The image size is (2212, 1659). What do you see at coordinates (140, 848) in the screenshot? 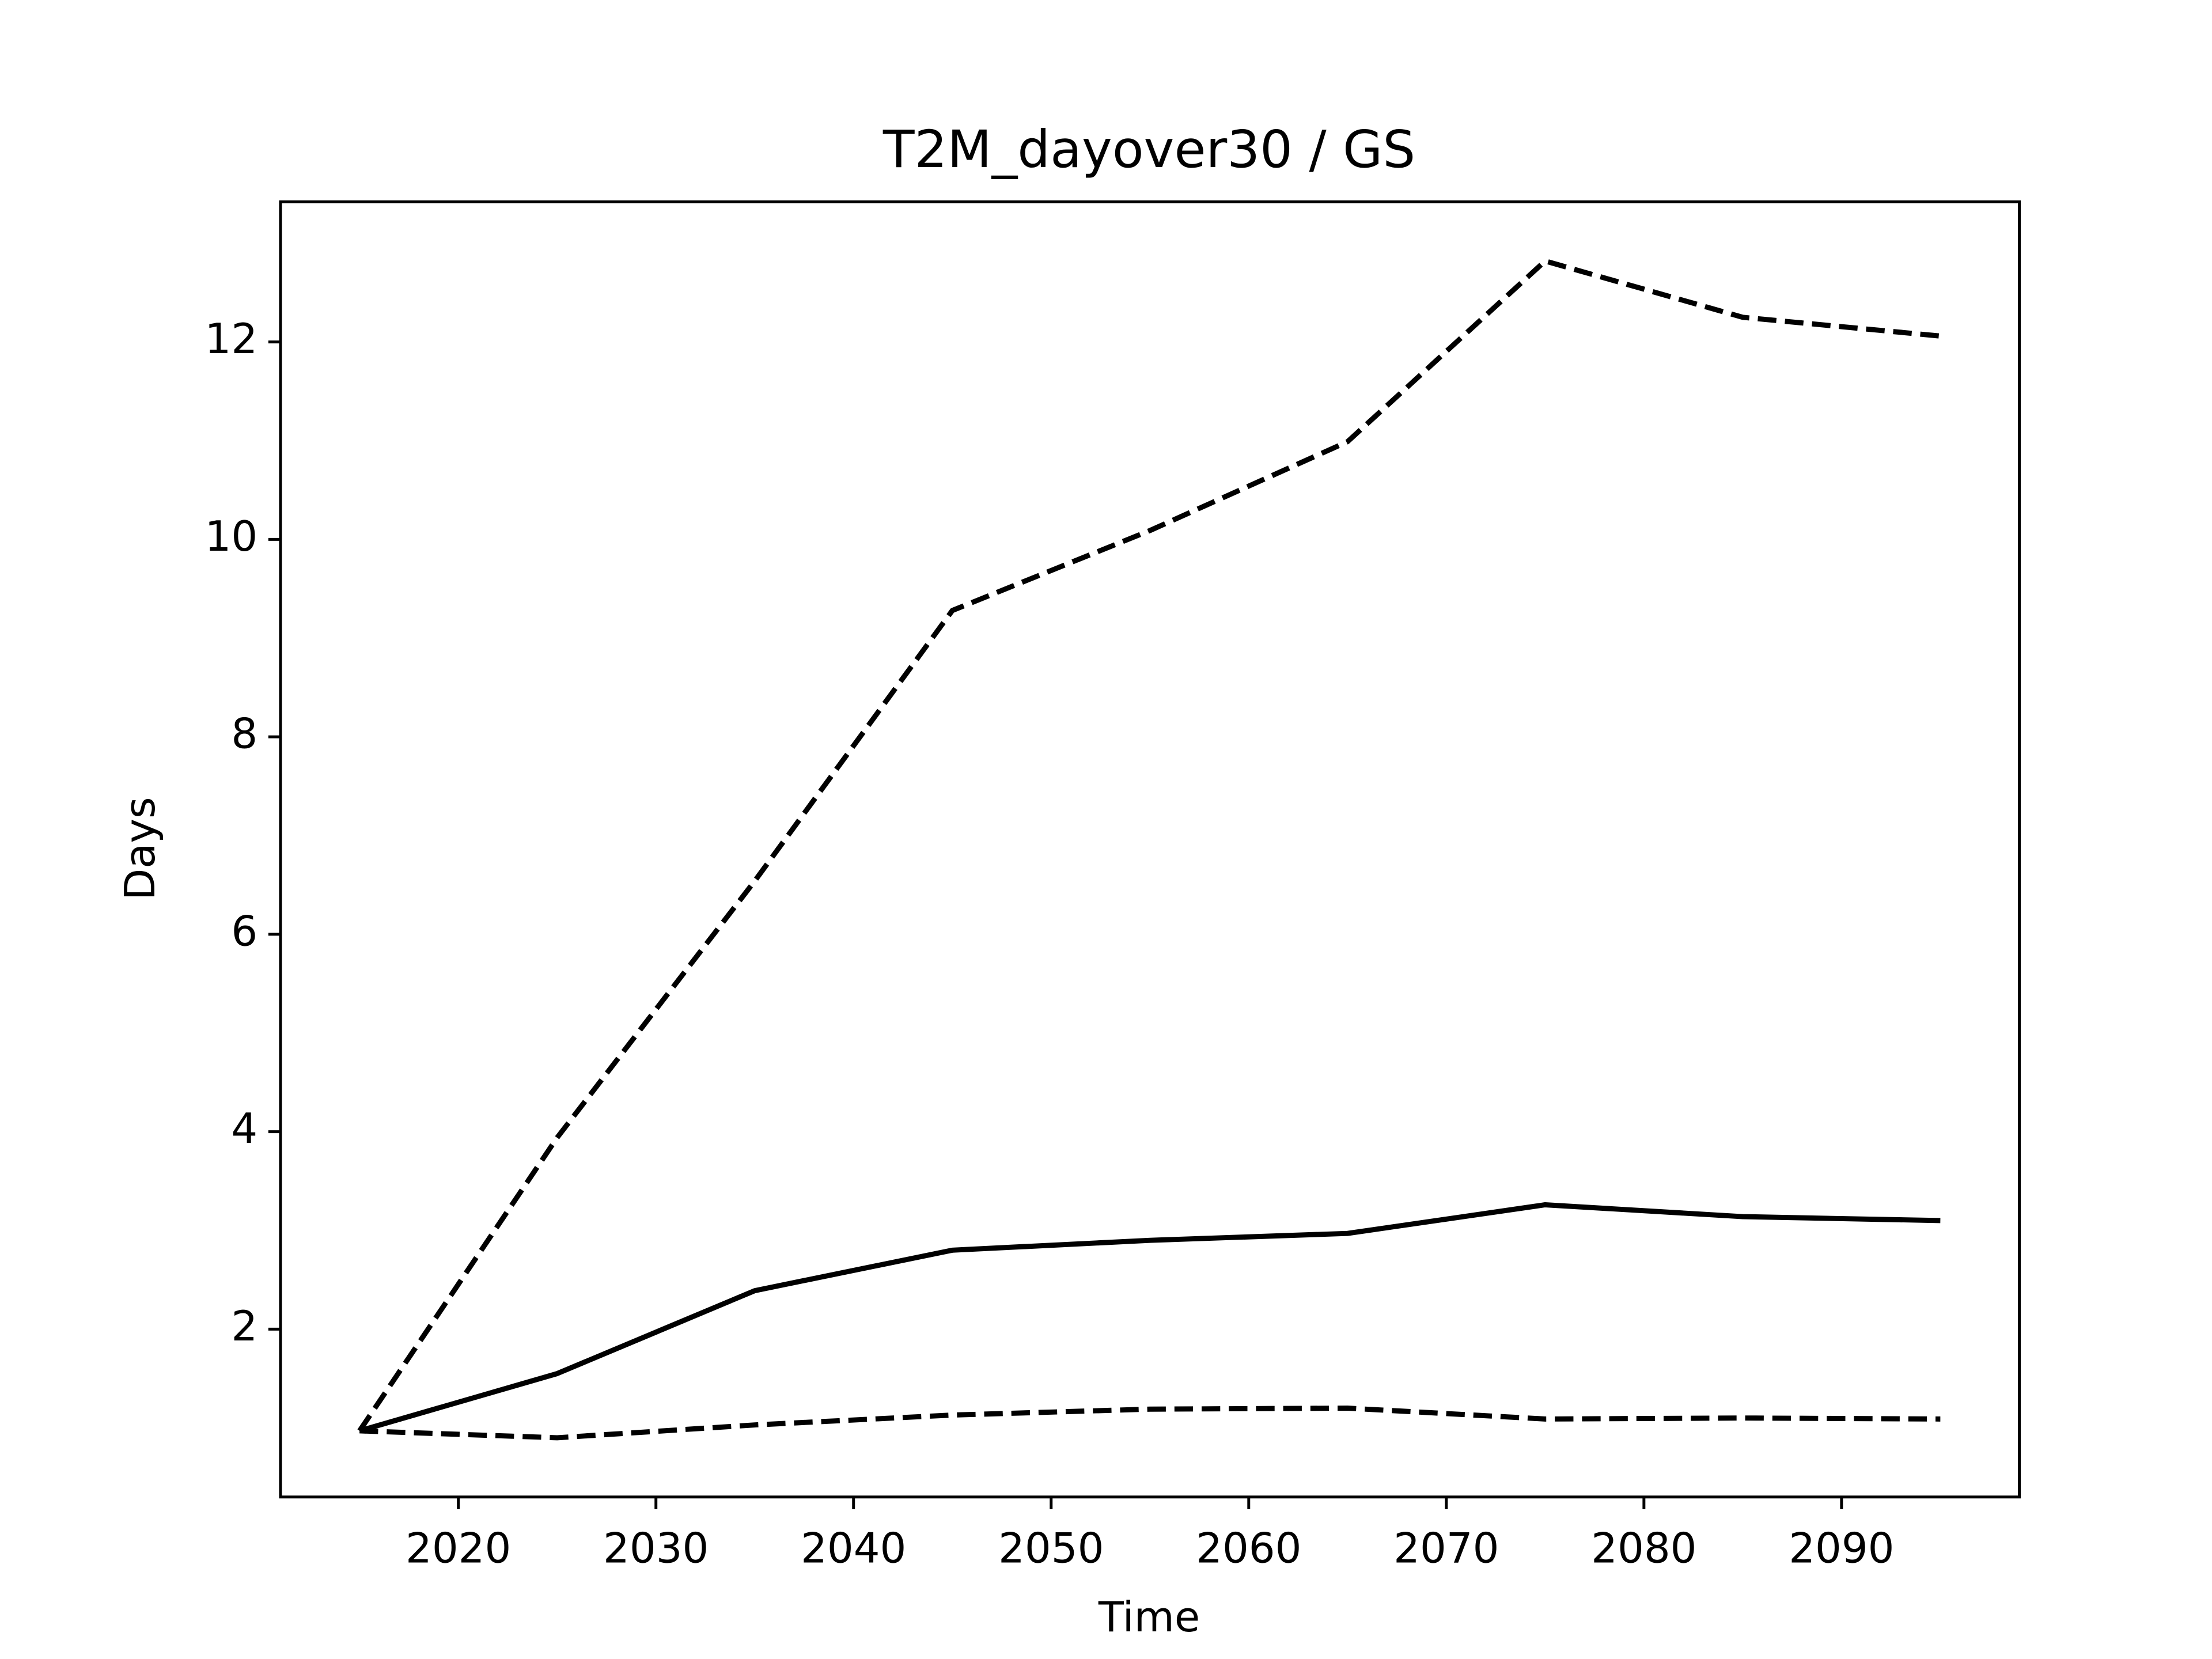
I see `y-axis-label: Days` at bounding box center [140, 848].